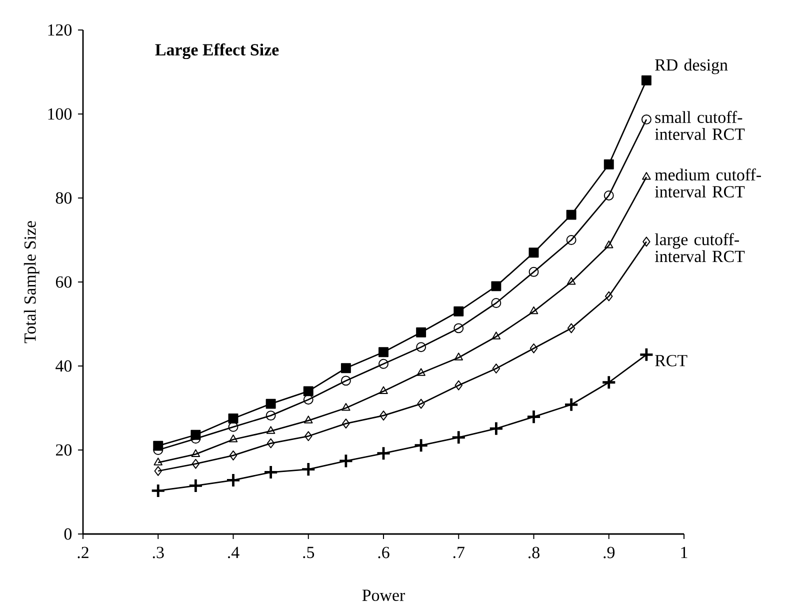 This screenshot has height=610, width=811. Describe the element at coordinates (534, 552) in the screenshot. I see `x-tick-label: .8` at that location.